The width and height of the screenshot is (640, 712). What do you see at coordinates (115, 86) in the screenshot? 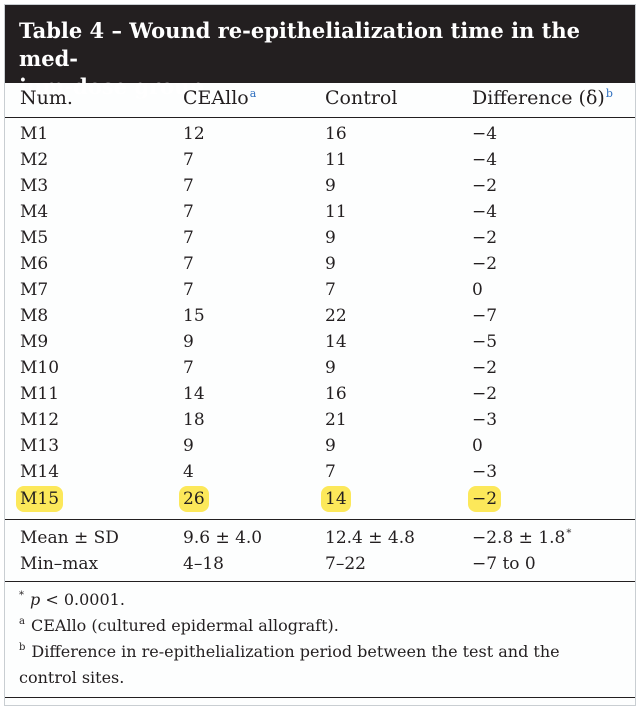
I see `table-title-line-2: ium-dose group.` at bounding box center [115, 86].